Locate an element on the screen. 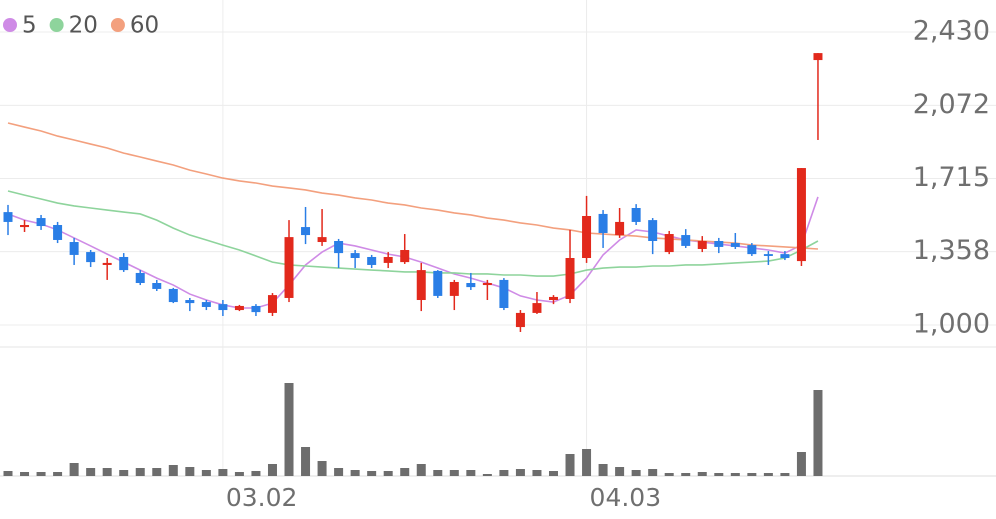 The image size is (996, 519). legend-label: 5 is located at coordinates (29, 26).